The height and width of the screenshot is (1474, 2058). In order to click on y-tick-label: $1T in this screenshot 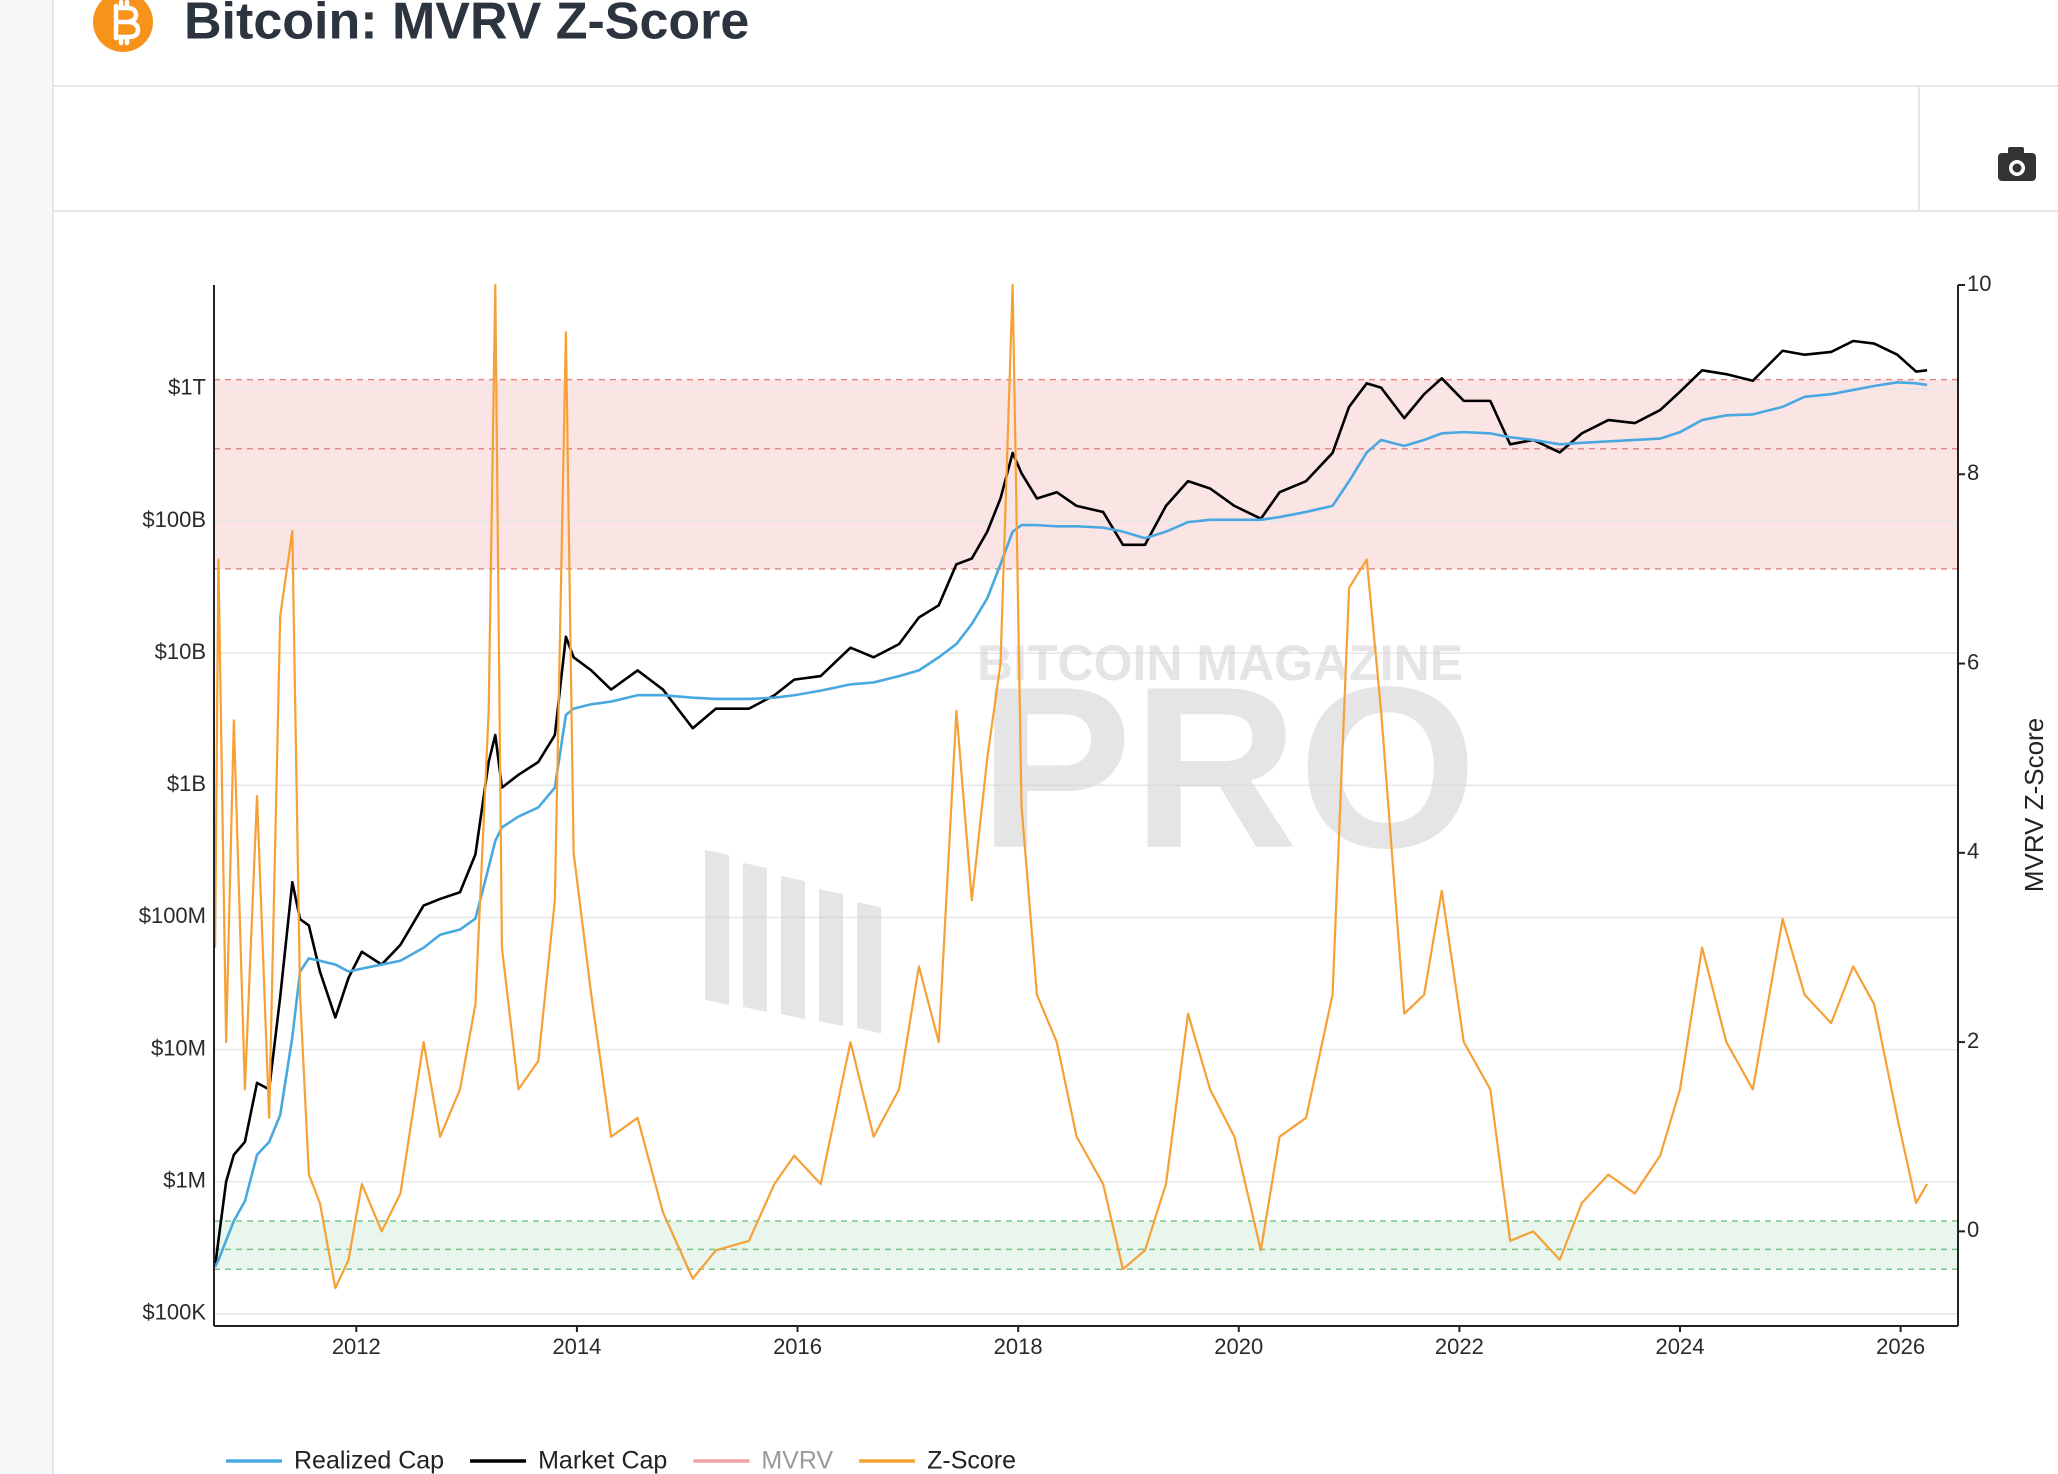, I will do `click(187, 387)`.